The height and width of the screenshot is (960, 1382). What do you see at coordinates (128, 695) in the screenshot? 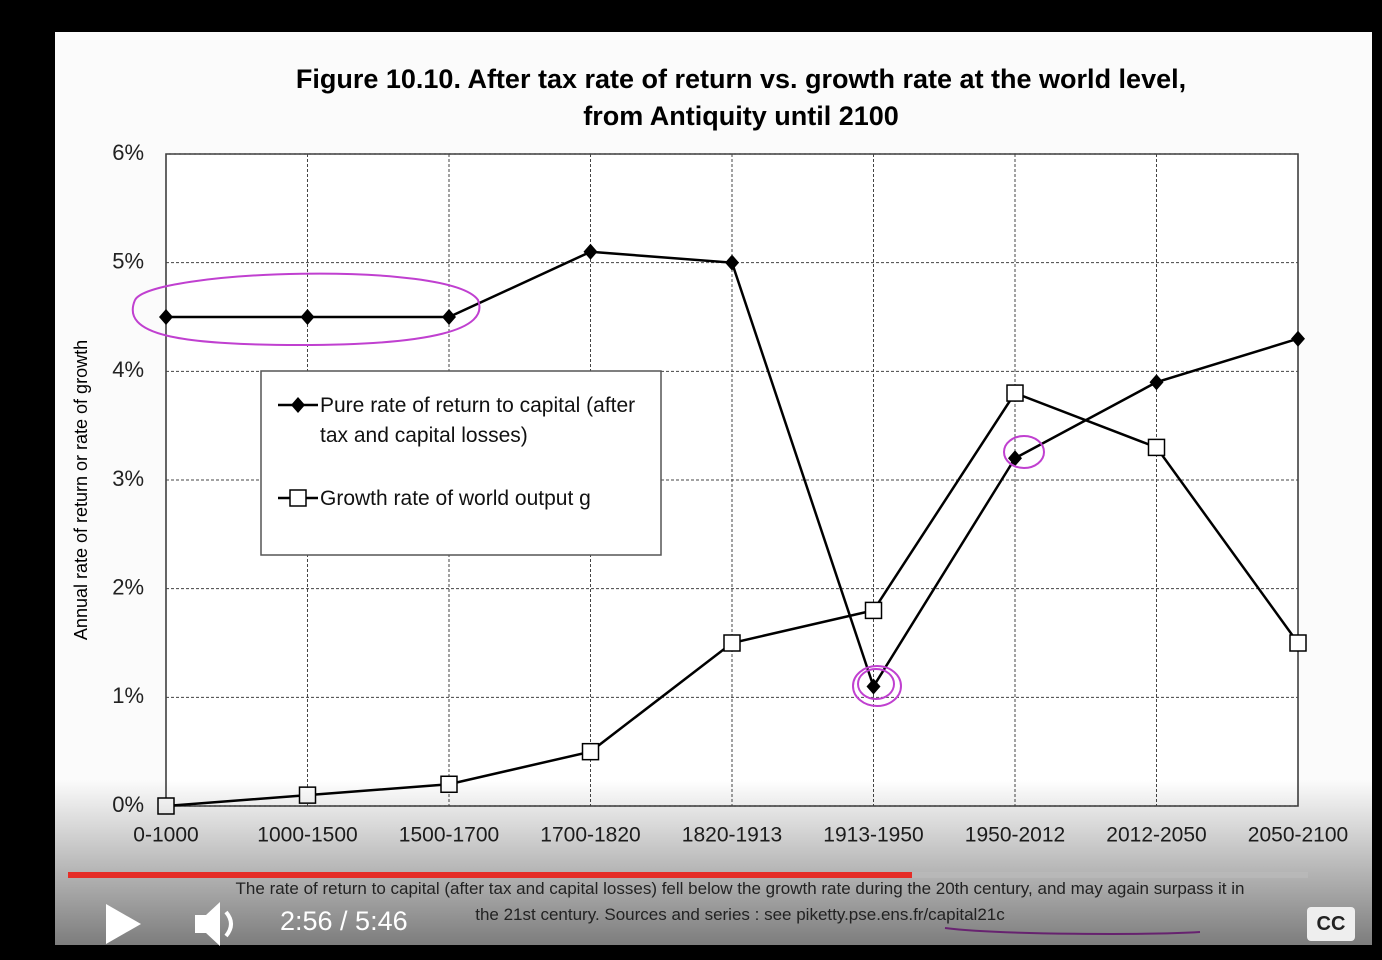
I see `y-tick-label: 1%` at bounding box center [128, 695].